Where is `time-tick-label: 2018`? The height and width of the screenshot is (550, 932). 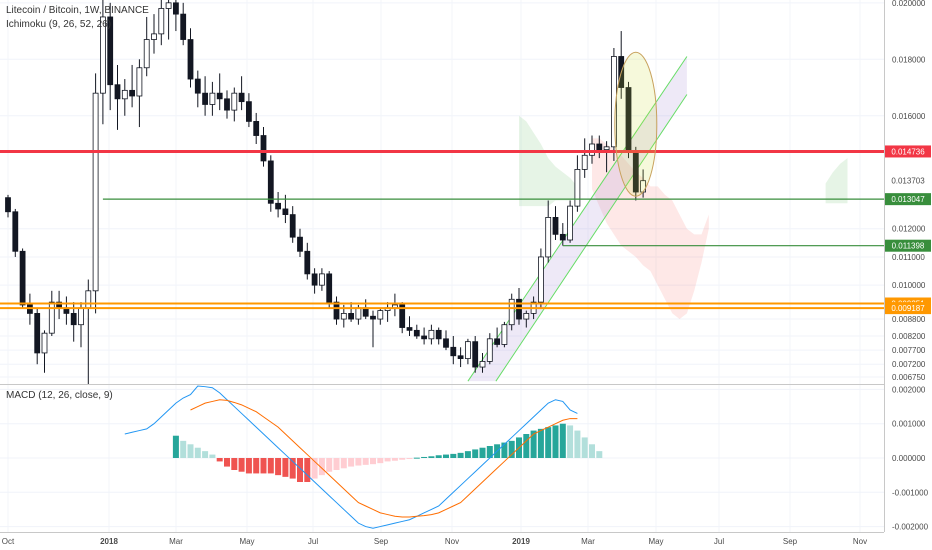
time-tick-label: 2018 is located at coordinates (109, 541).